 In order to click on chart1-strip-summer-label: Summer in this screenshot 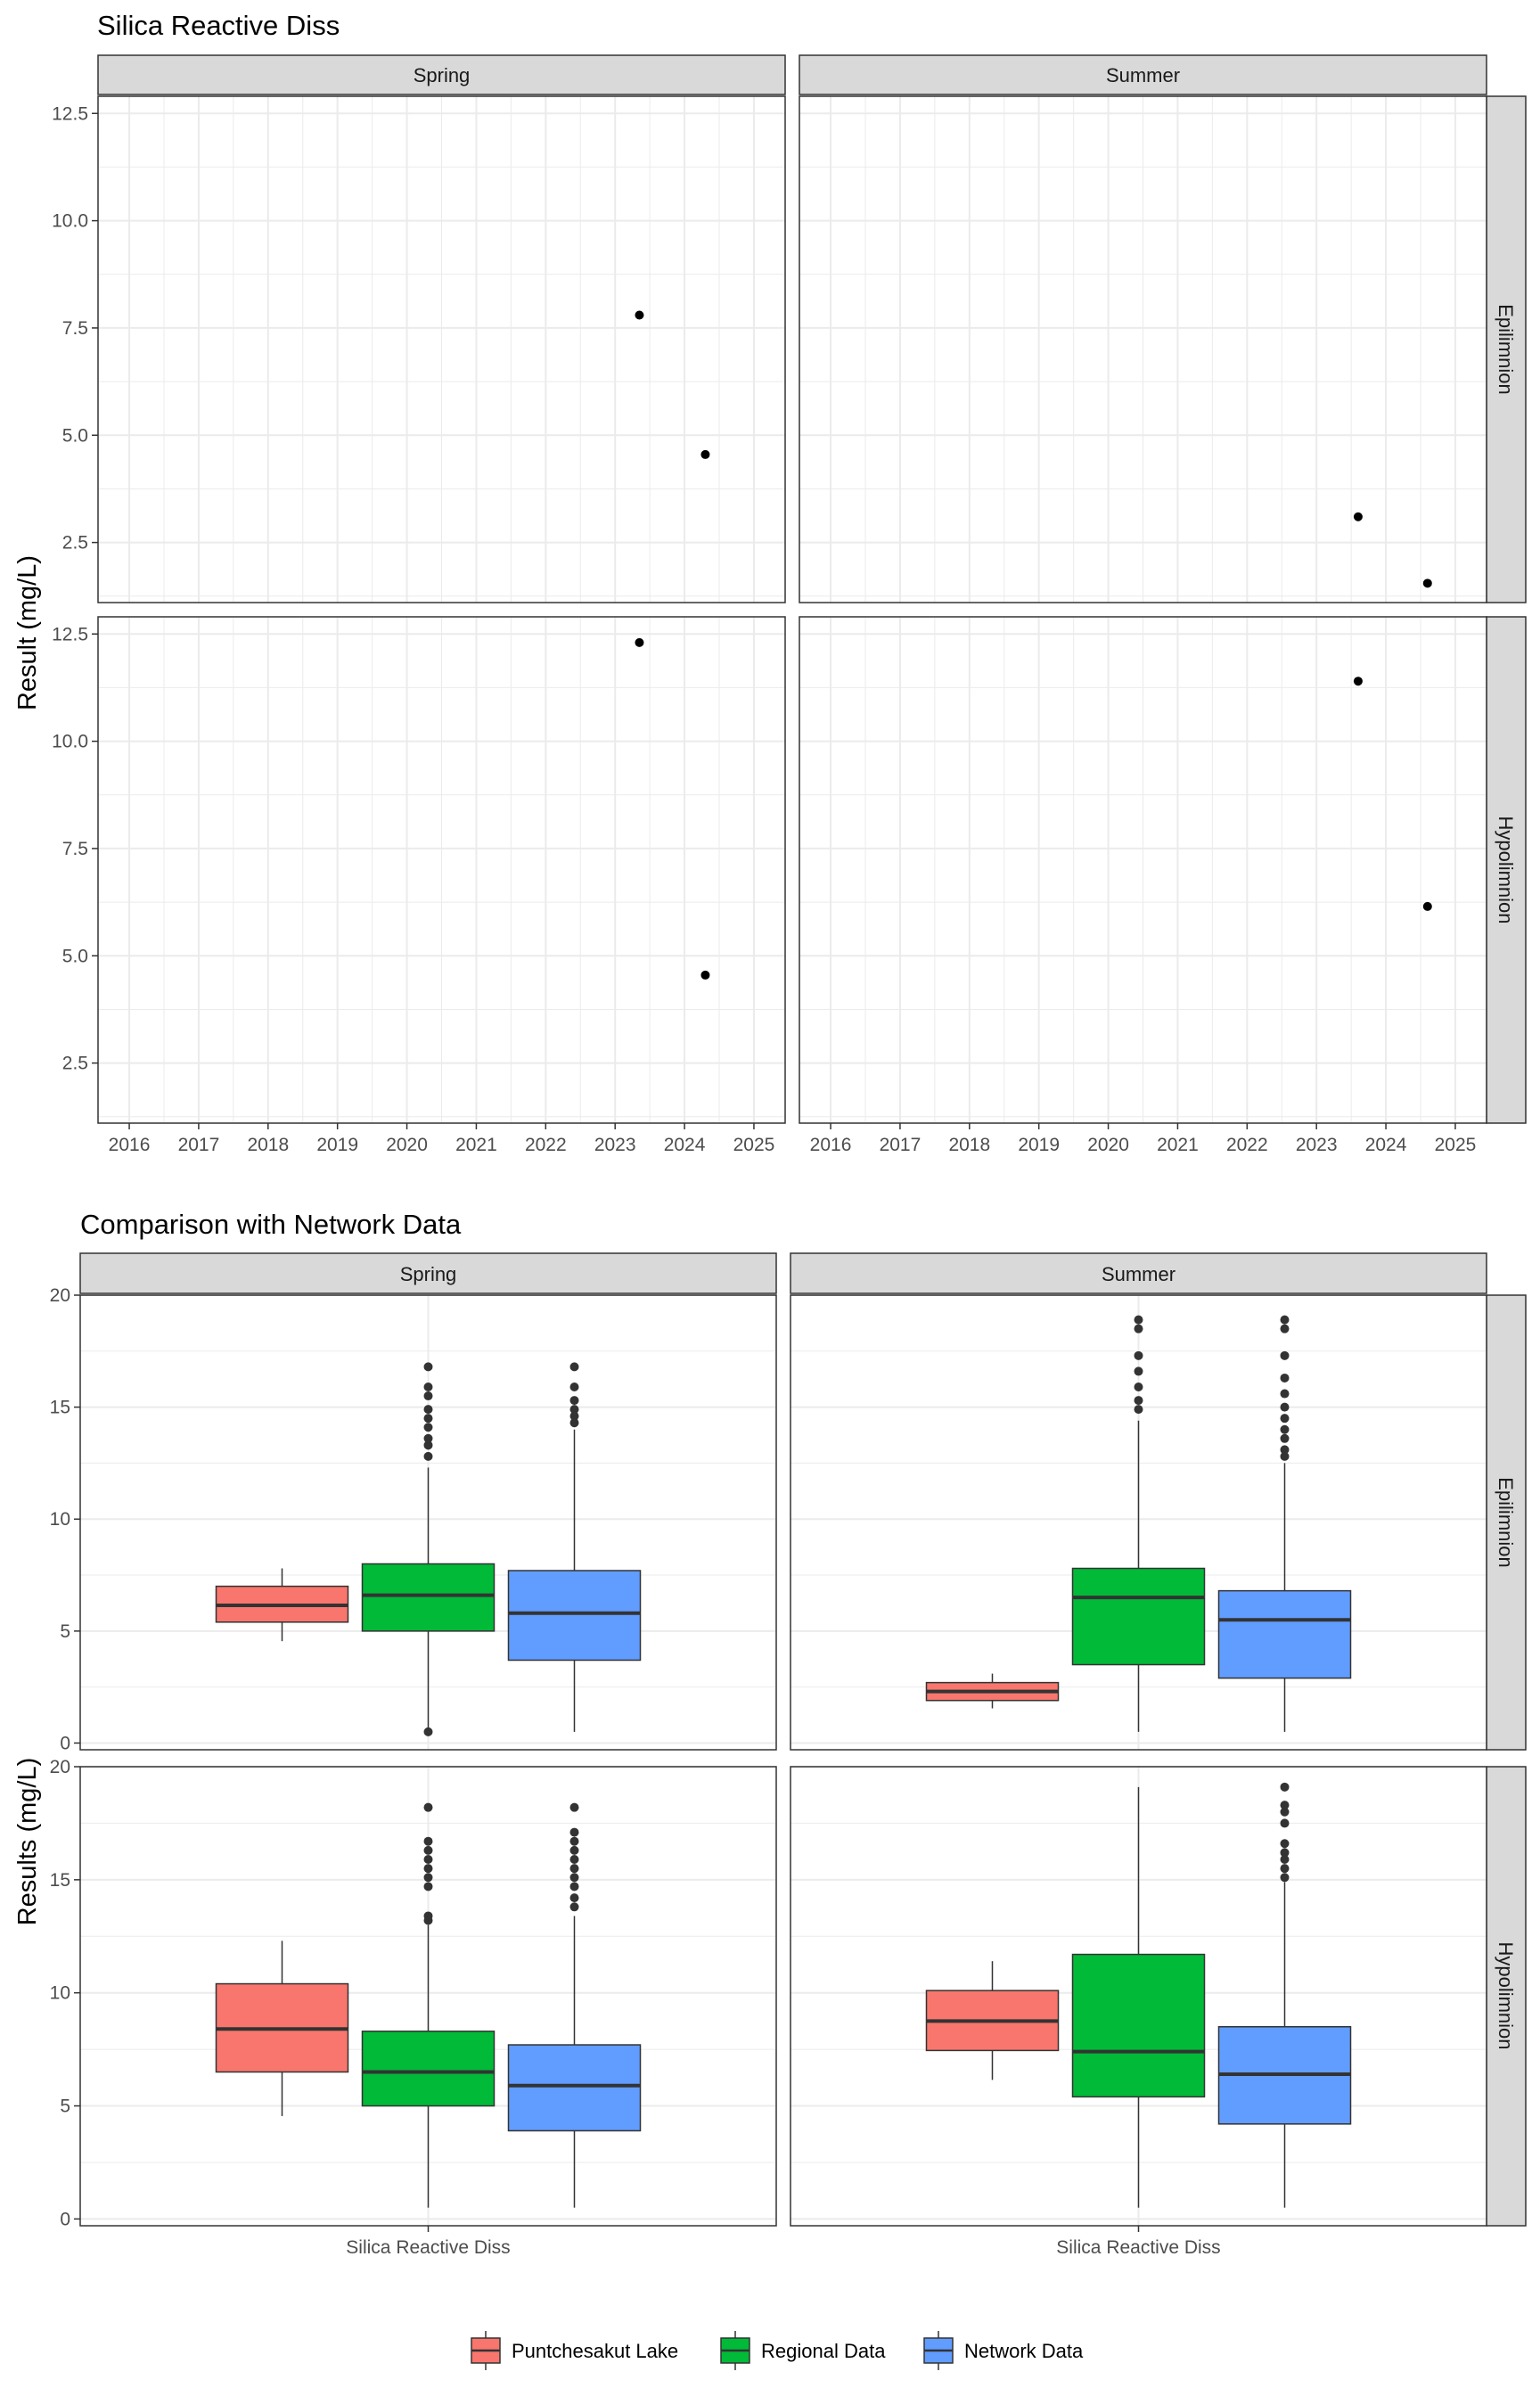, I will do `click(1143, 75)`.